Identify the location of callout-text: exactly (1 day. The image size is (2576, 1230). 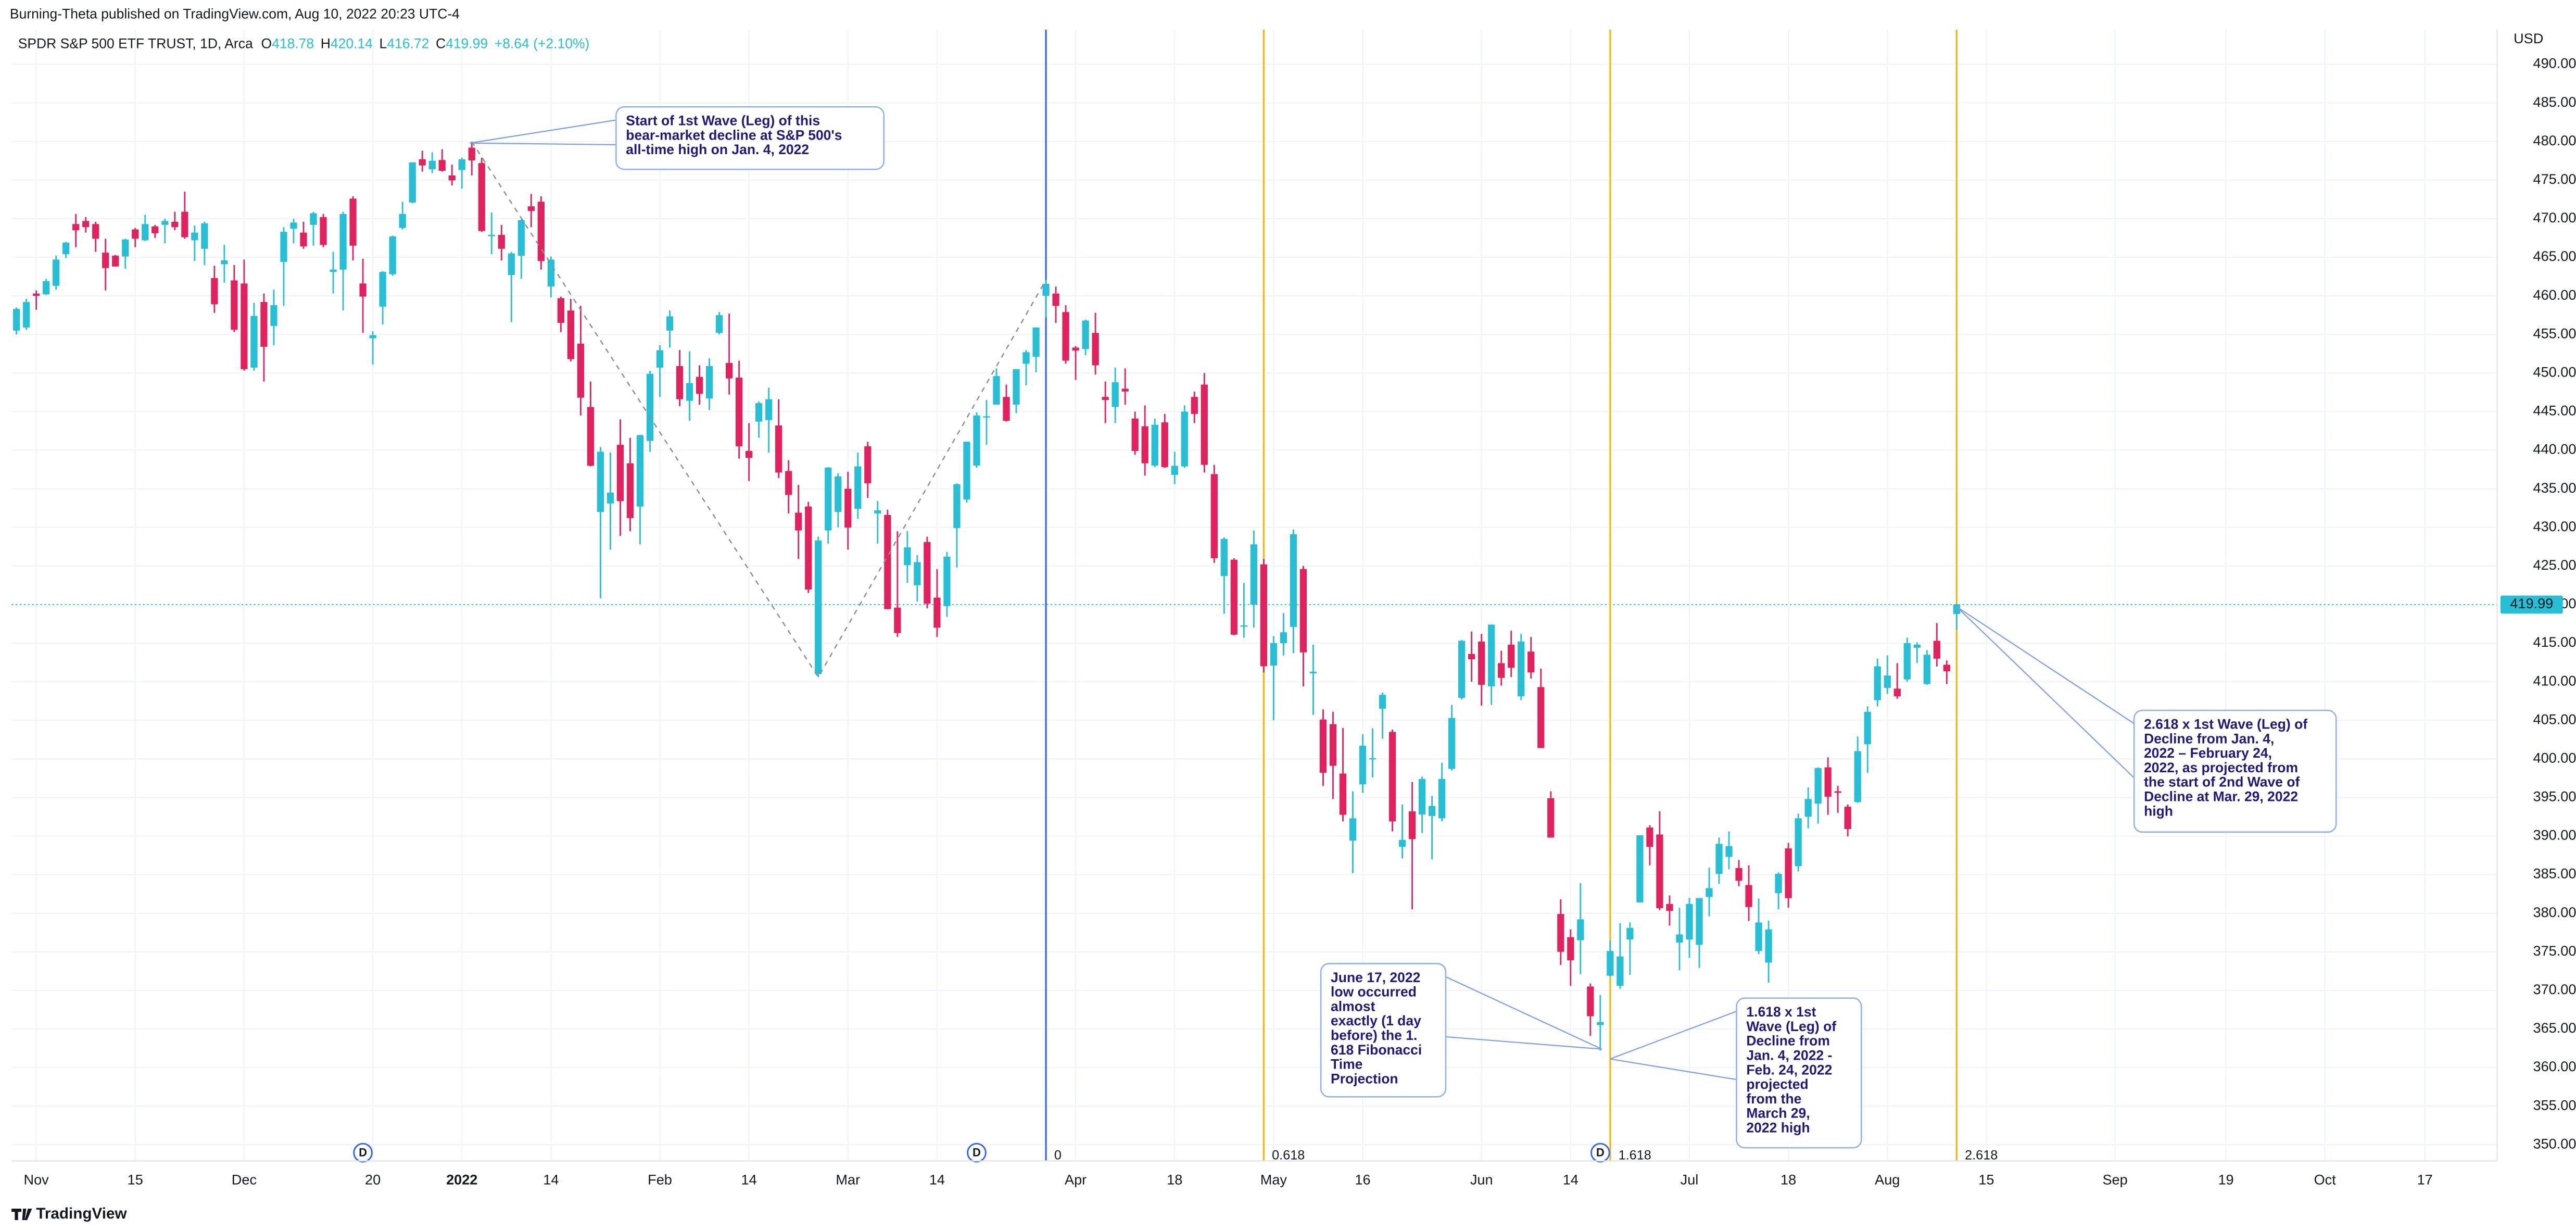
(1376, 1021).